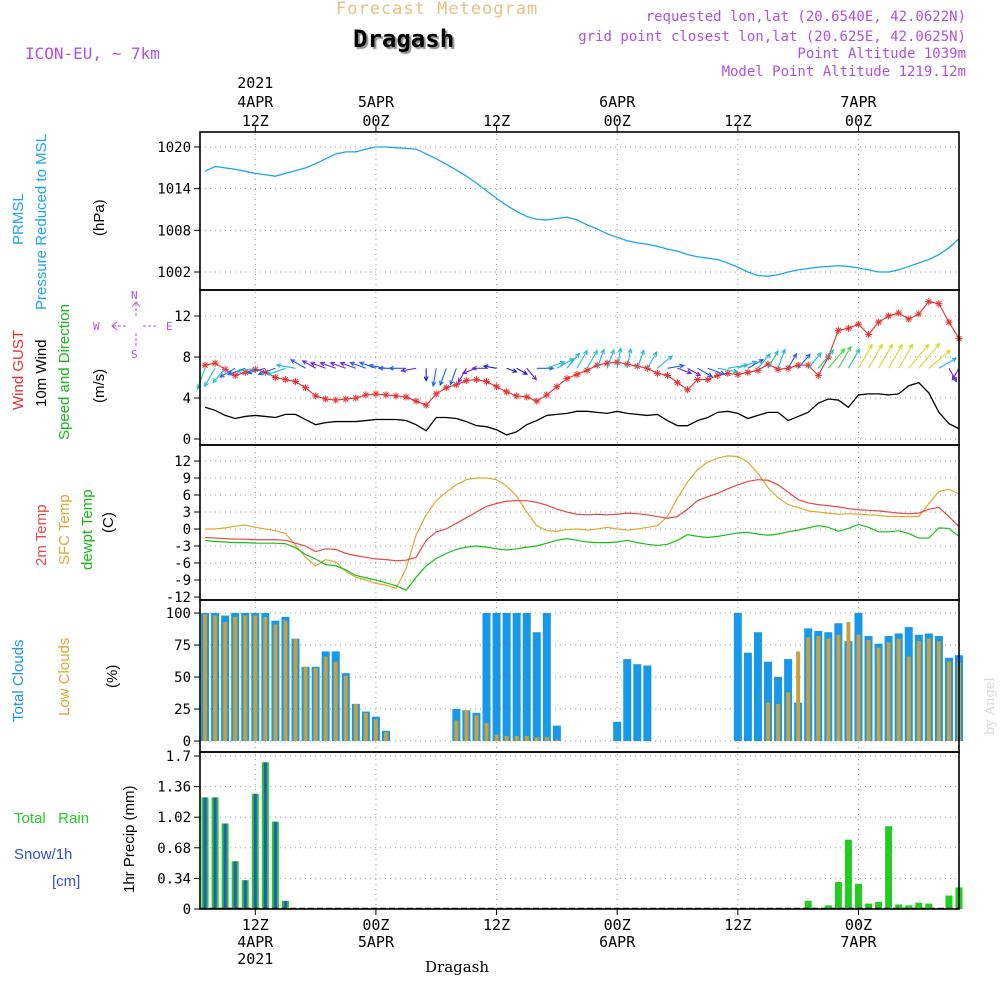  I want to click on ylabel-wind-0: 0, so click(187, 440).